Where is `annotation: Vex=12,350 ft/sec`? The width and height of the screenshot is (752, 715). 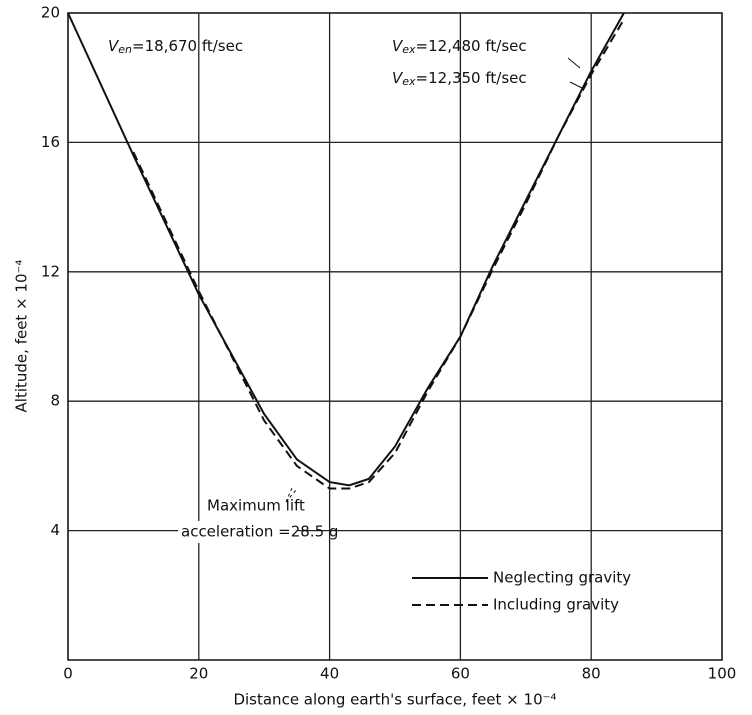
annotation: Vex=12,350 ft/sec is located at coordinates (459, 79).